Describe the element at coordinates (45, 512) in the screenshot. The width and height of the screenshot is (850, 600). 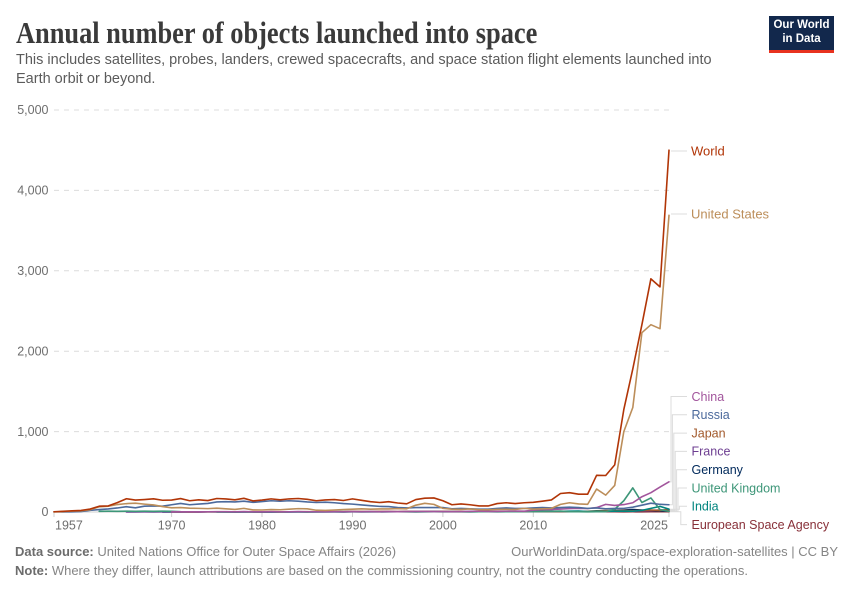
I see `svg-text: 0` at that location.